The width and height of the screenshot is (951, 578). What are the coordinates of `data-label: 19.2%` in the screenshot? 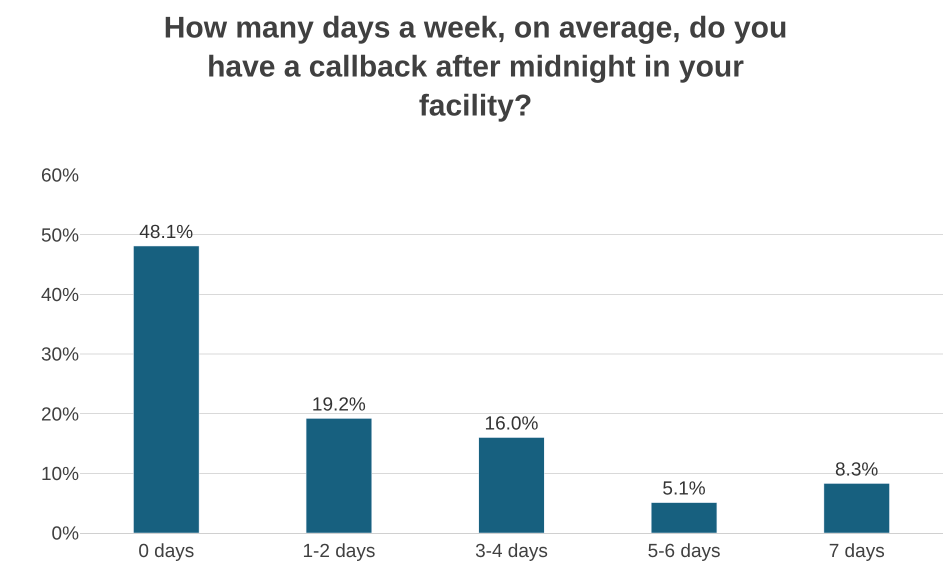 It's located at (339, 405).